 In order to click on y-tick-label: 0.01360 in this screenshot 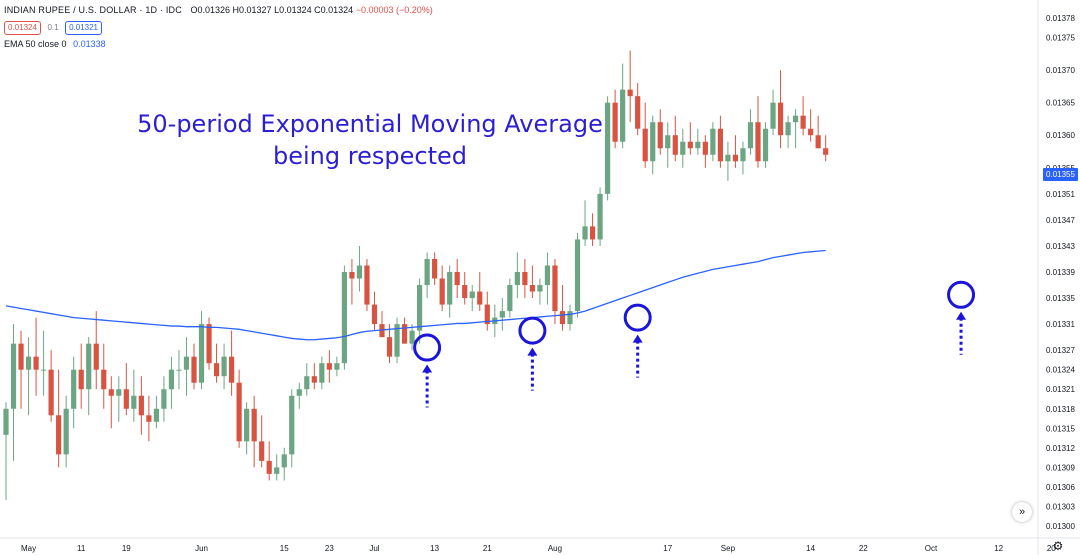, I will do `click(1060, 135)`.